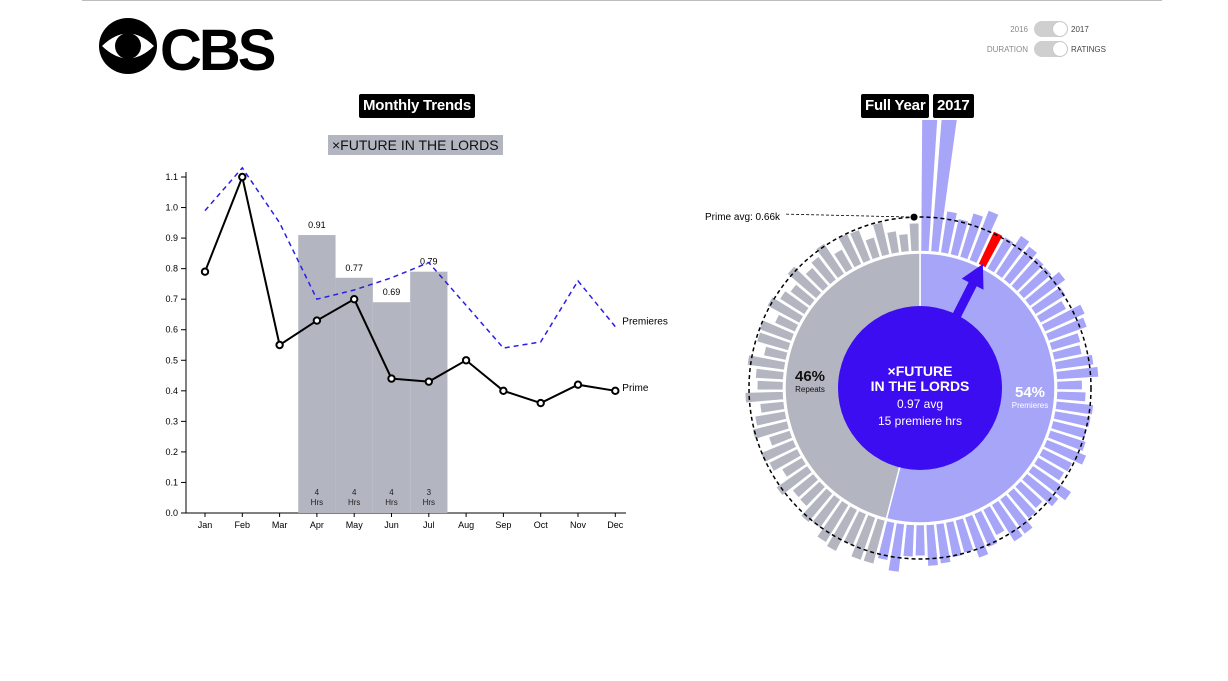  I want to click on center-circle, so click(920, 388).